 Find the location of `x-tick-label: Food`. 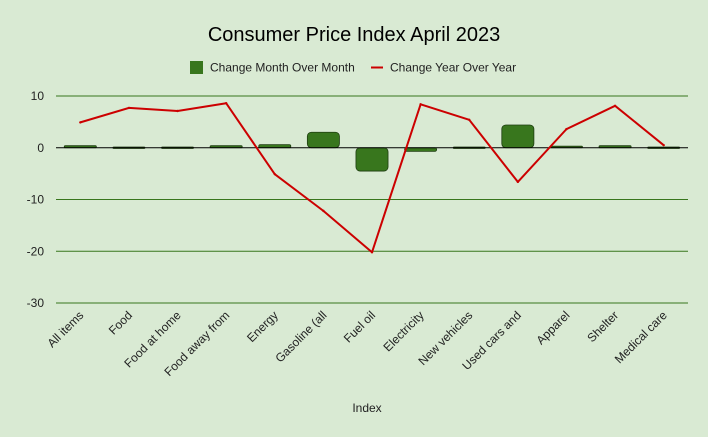

x-tick-label: Food is located at coordinates (120, 322).